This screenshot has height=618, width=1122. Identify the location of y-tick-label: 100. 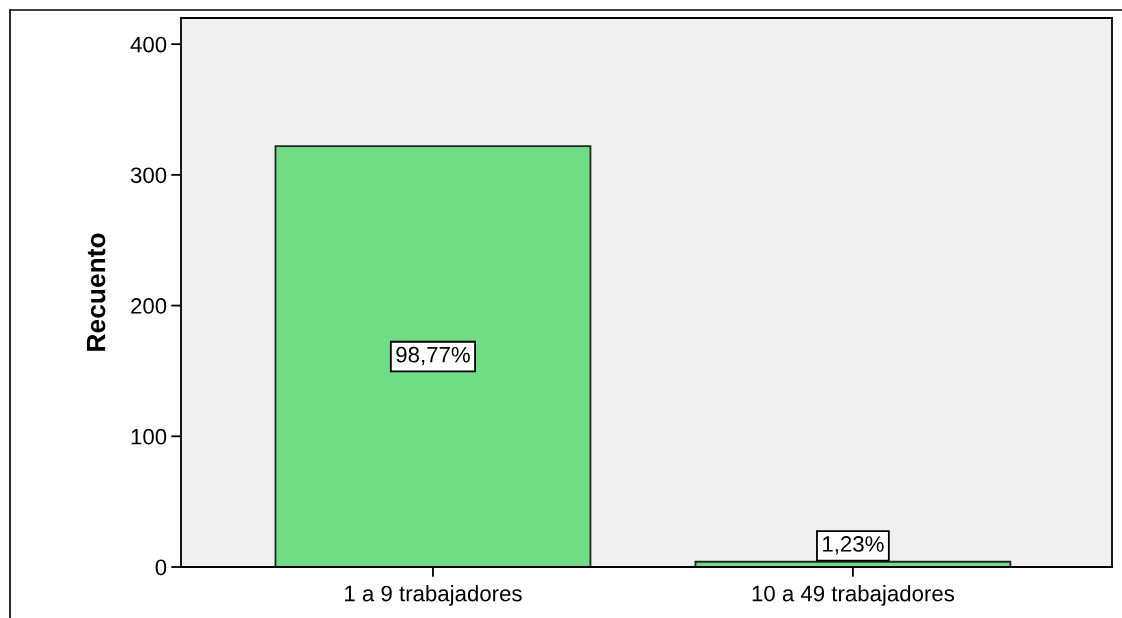
(149, 436).